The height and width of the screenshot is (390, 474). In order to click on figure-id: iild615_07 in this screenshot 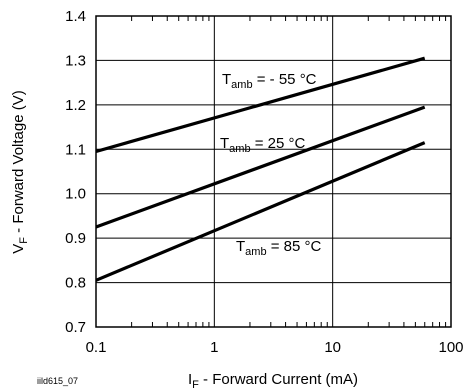, I will do `click(57, 381)`.